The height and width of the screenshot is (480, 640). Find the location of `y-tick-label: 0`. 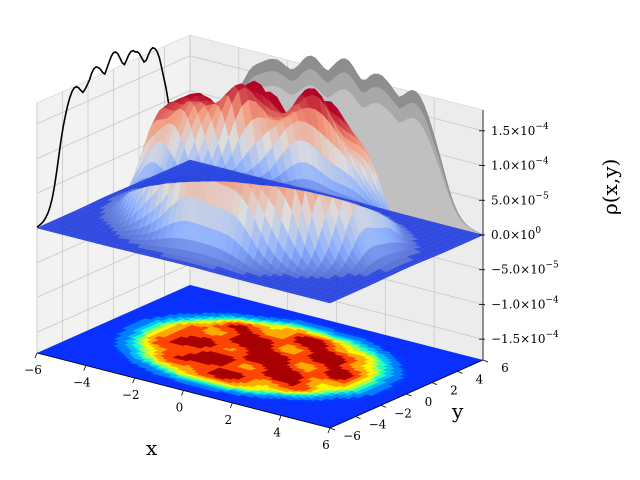

y-tick-label: 0 is located at coordinates (429, 402).